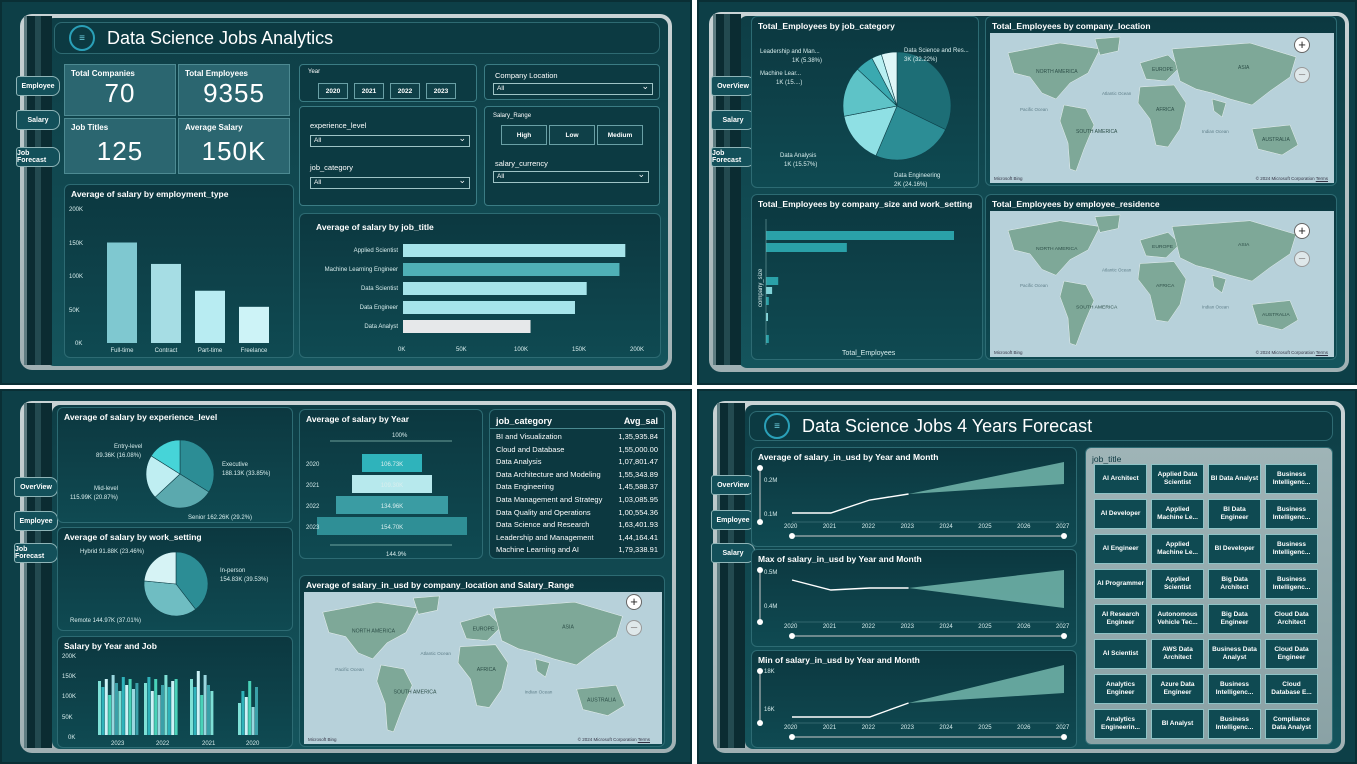 The width and height of the screenshot is (1357, 764). Describe the element at coordinates (1120, 514) in the screenshot. I see `job-title-option: AI Developer` at that location.